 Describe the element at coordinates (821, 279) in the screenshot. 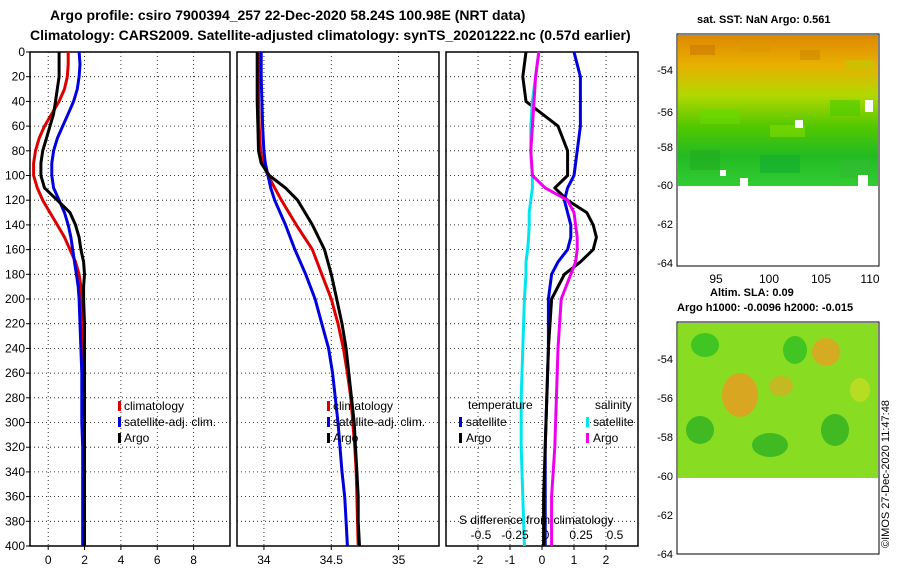

I see `sst-lon-tick: 105` at that location.